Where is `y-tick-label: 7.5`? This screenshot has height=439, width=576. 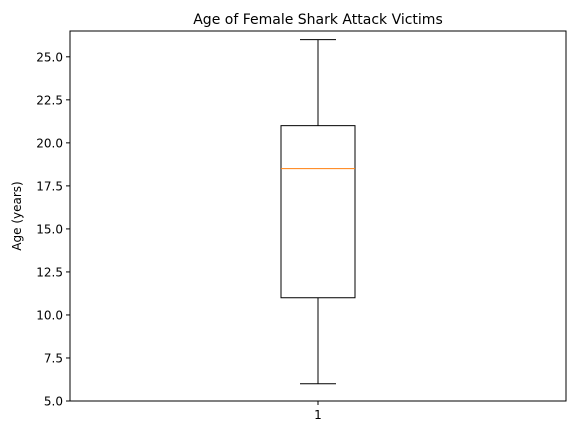 y-tick-label: 7.5 is located at coordinates (53, 358).